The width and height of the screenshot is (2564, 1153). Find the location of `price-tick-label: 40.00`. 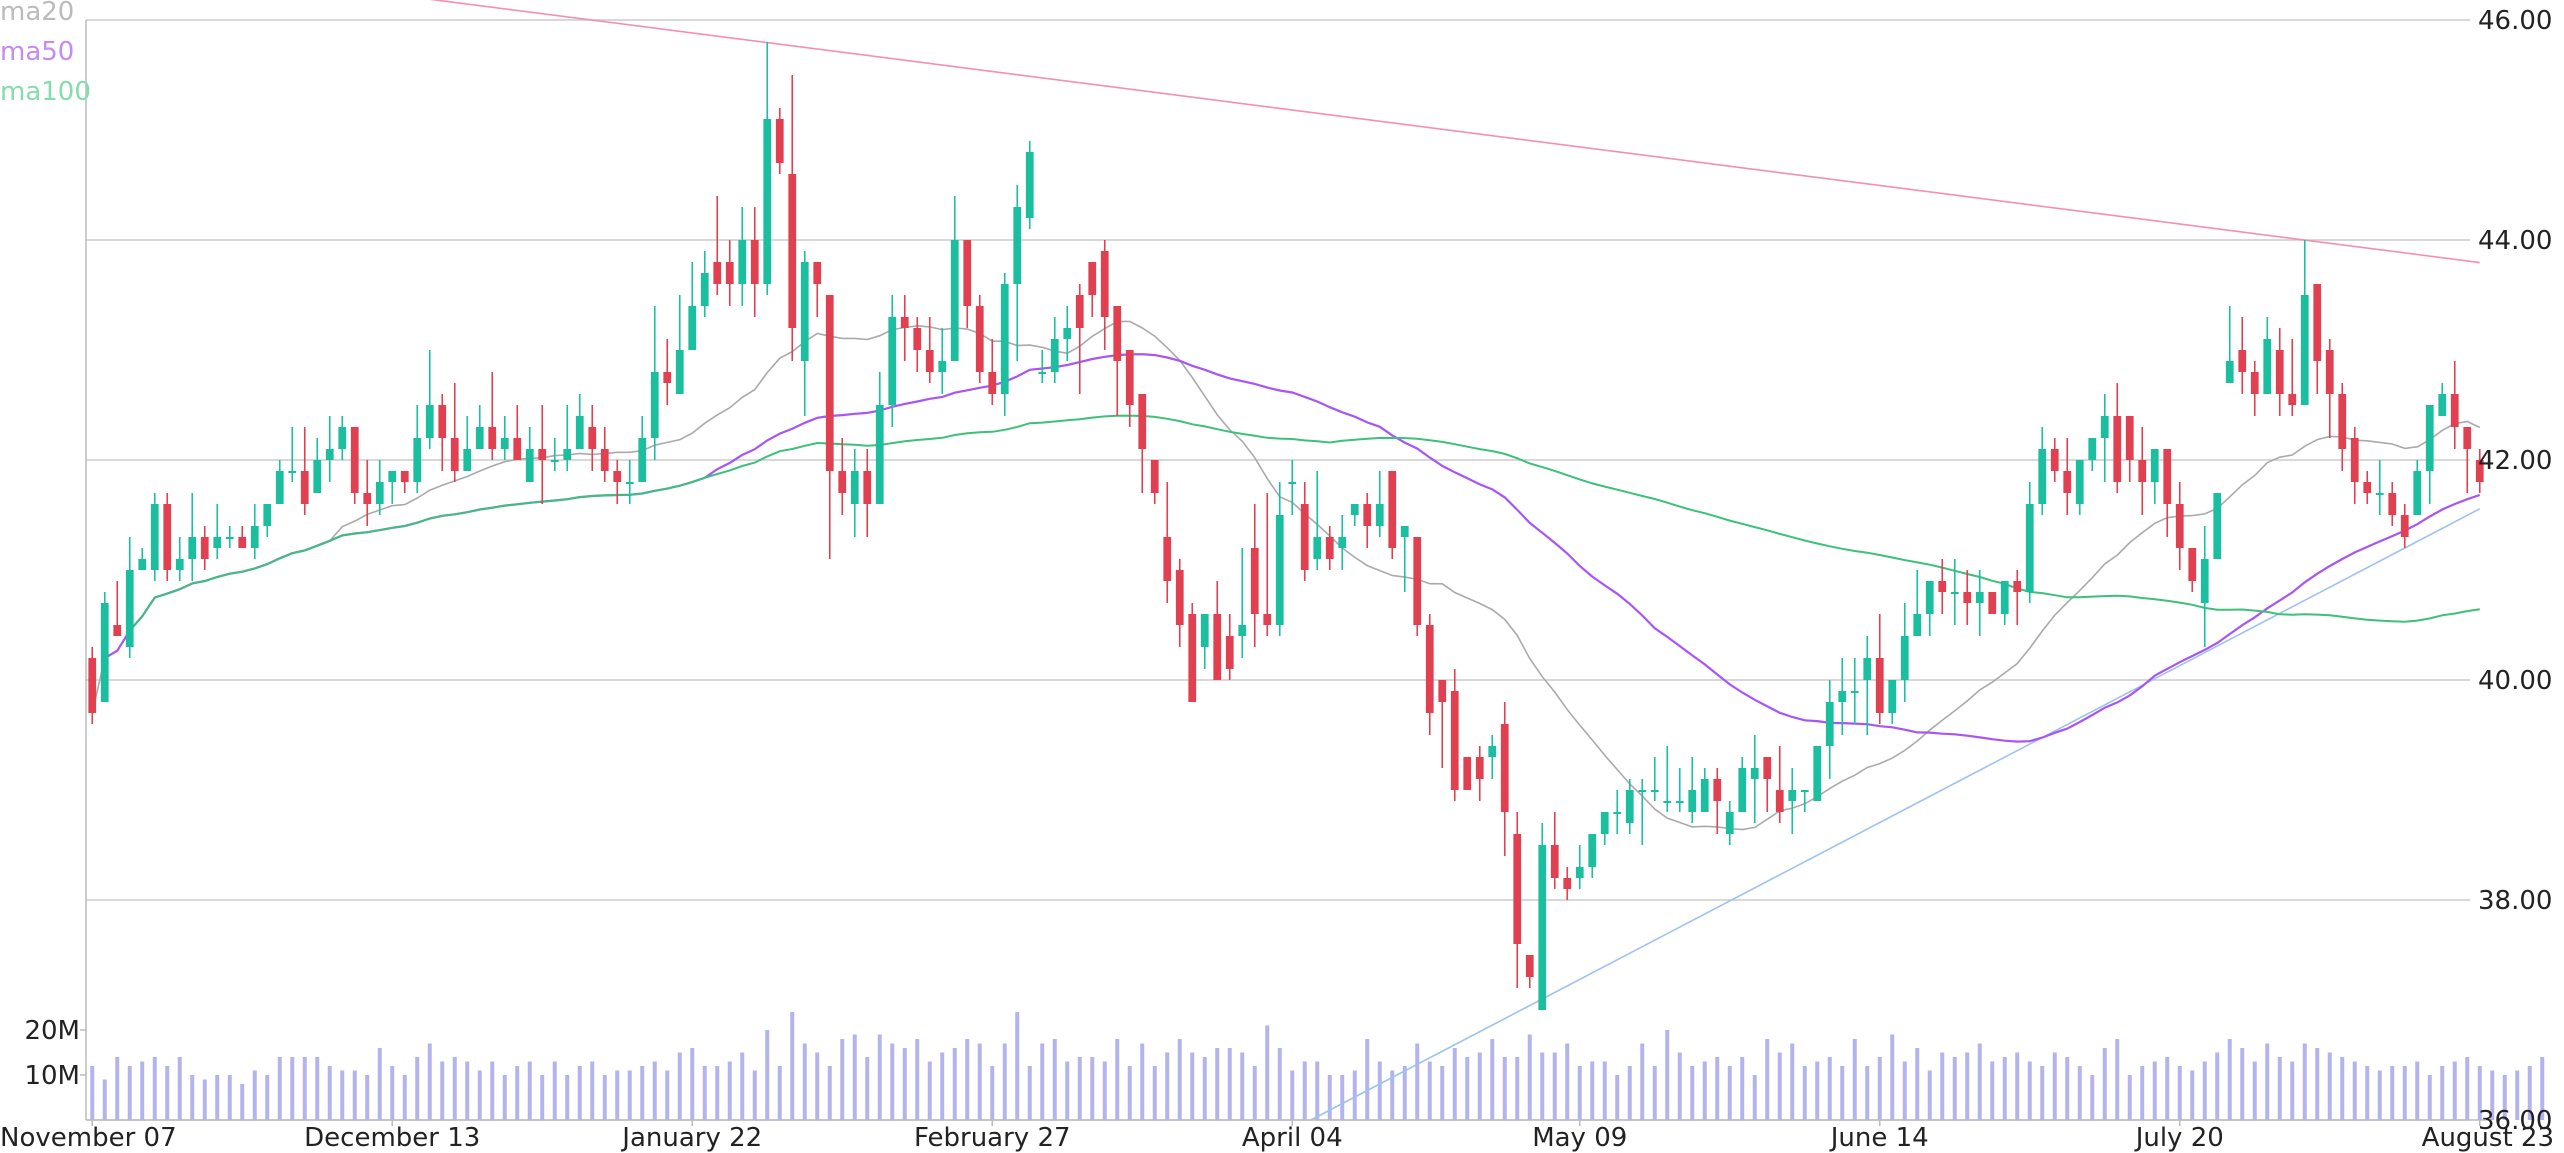

price-tick-label: 40.00 is located at coordinates (2515, 681).